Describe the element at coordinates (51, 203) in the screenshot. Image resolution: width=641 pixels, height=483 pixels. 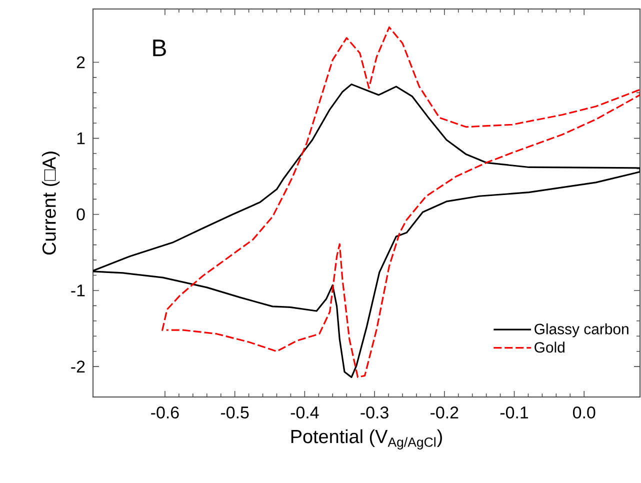
I see `y-axis-title: Current (□A)` at that location.